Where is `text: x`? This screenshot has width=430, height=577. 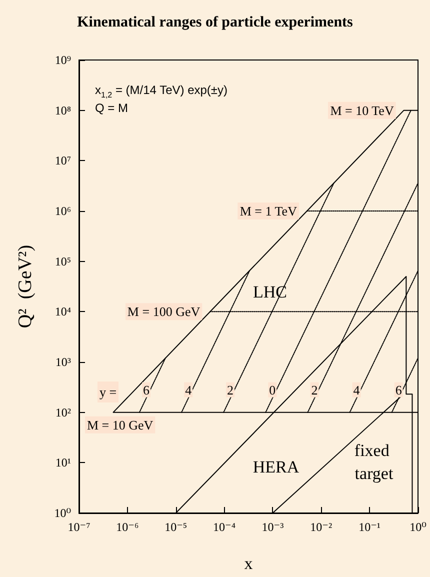 text: x is located at coordinates (248, 563).